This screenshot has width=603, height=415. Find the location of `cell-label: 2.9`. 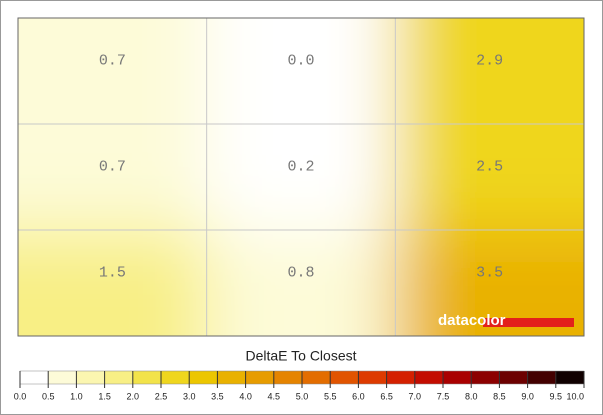

cell-label: 2.9 is located at coordinates (489, 60).